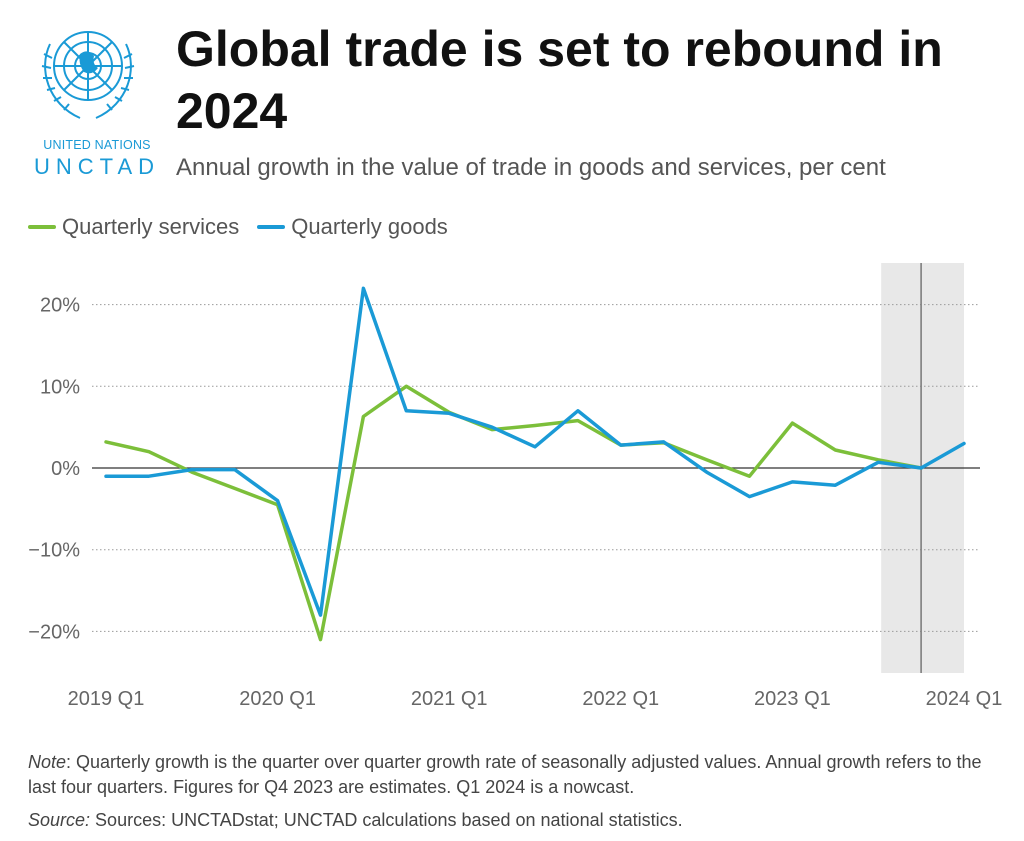 This screenshot has height=841, width=1024. I want to click on chart-legend: Quarterly services Quarterly goods, so click(247, 227).